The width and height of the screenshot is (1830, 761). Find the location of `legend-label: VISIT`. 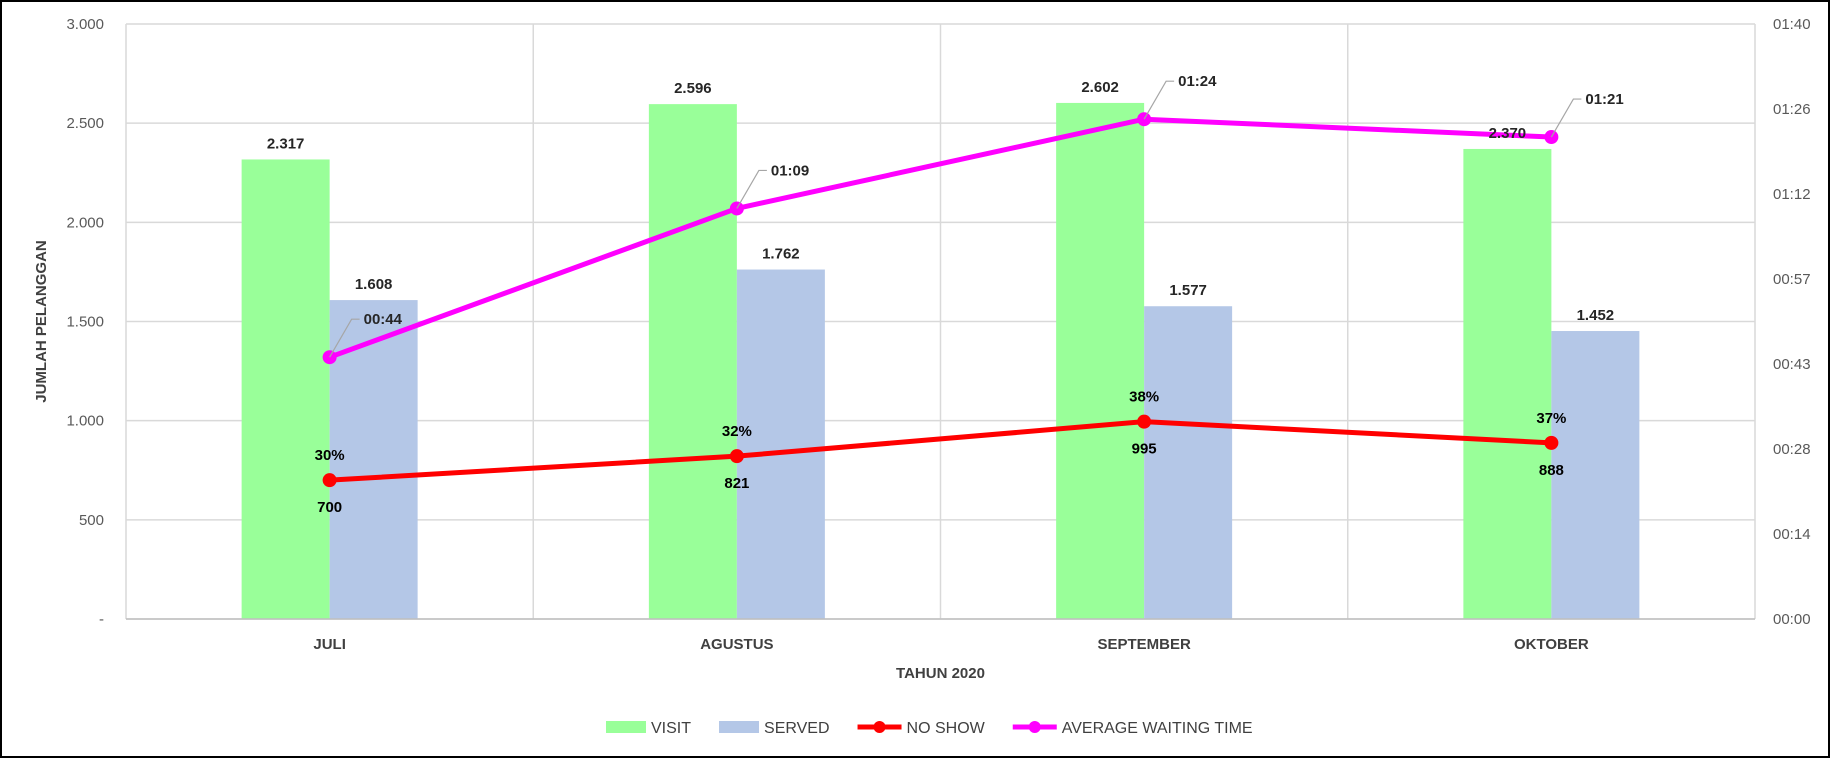

legend-label: VISIT is located at coordinates (671, 728).